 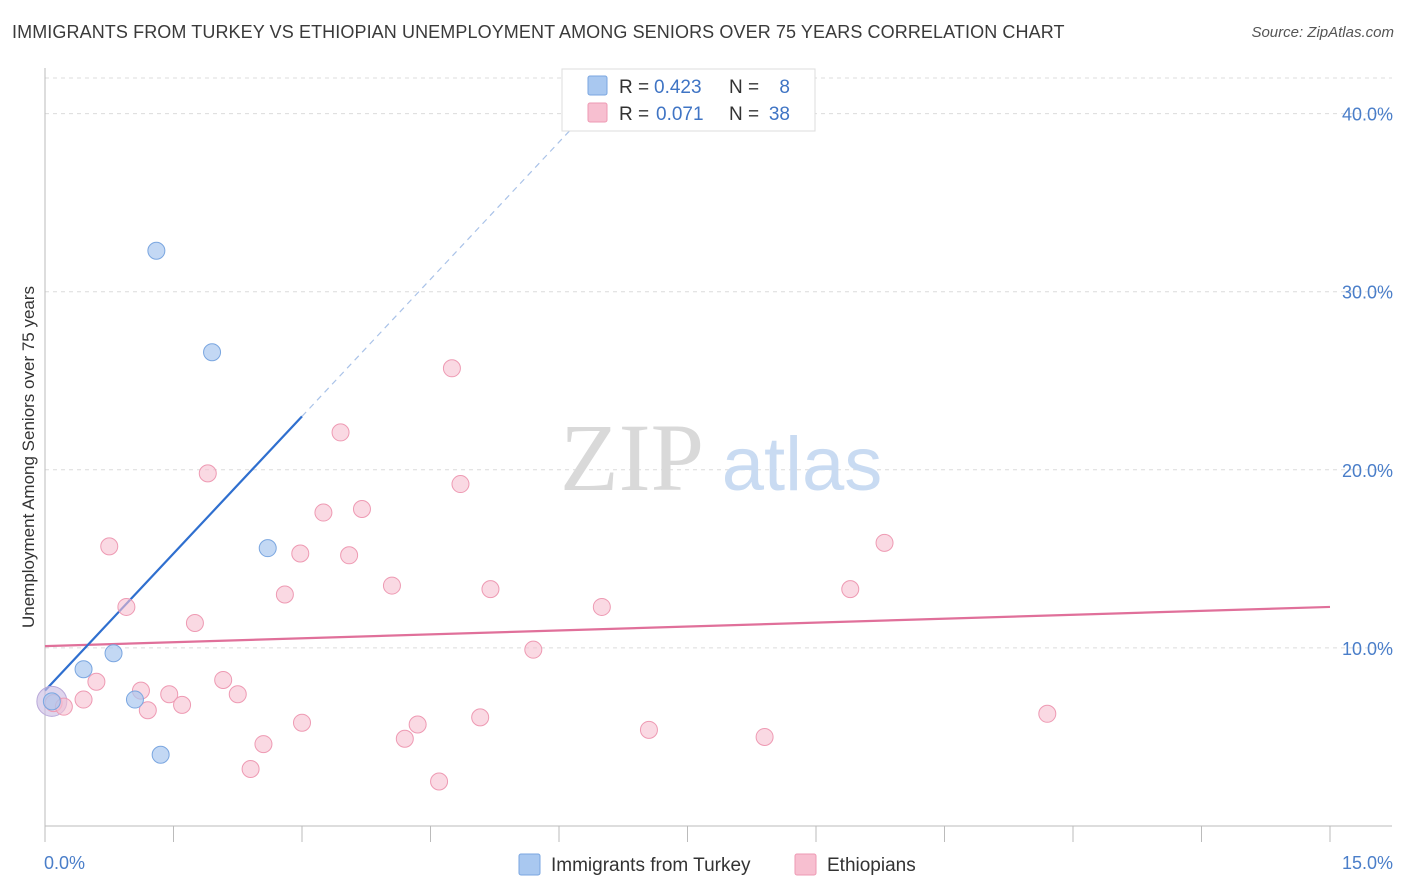 What do you see at coordinates (1322, 32) in the screenshot?
I see `source-label: Source: ZipAtlas.com` at bounding box center [1322, 32].